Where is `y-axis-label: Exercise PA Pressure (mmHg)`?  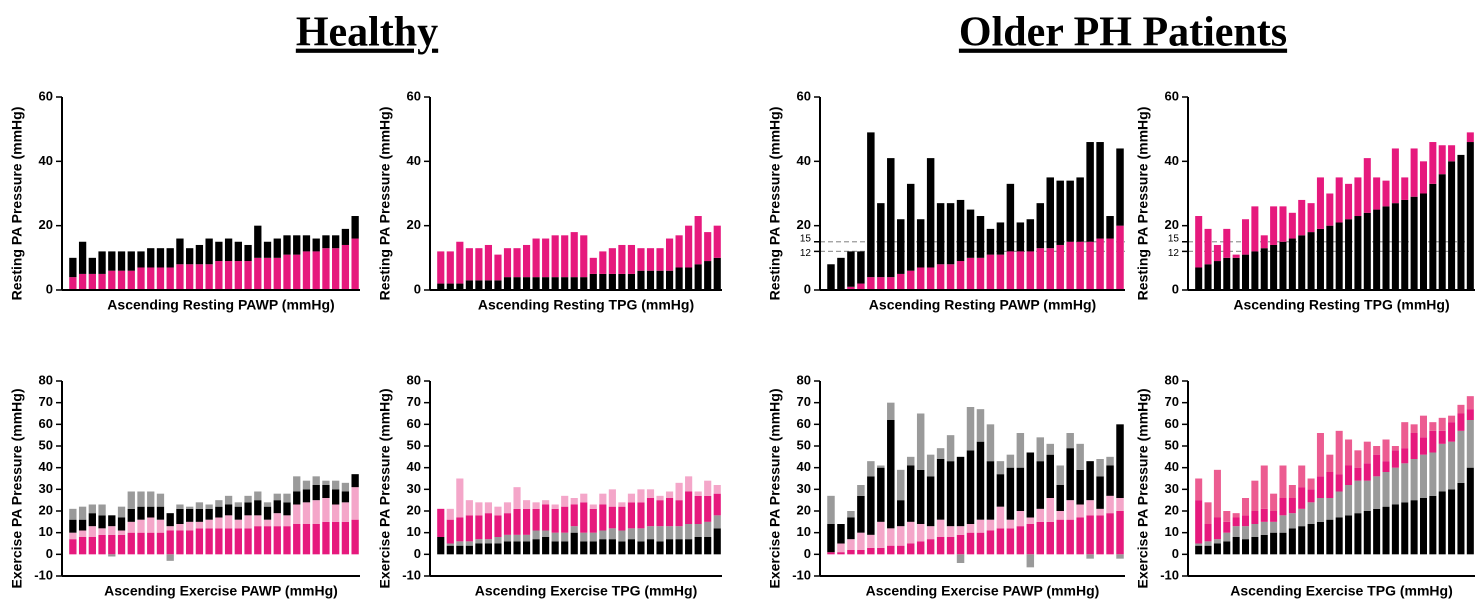
y-axis-label: Exercise PA Pressure (mmHg) is located at coordinates (775, 489).